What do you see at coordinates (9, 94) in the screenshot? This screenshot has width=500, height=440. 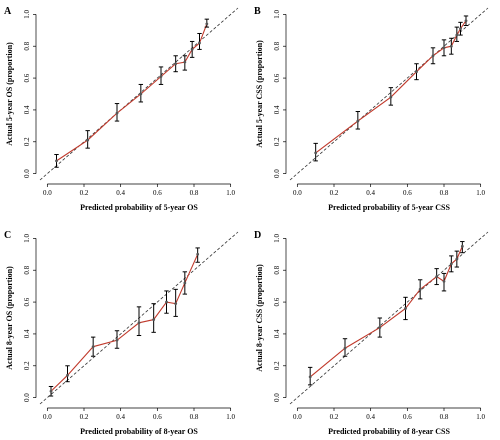 I see `y-axis-title: Actual 5-year OS (proportion)` at bounding box center [9, 94].